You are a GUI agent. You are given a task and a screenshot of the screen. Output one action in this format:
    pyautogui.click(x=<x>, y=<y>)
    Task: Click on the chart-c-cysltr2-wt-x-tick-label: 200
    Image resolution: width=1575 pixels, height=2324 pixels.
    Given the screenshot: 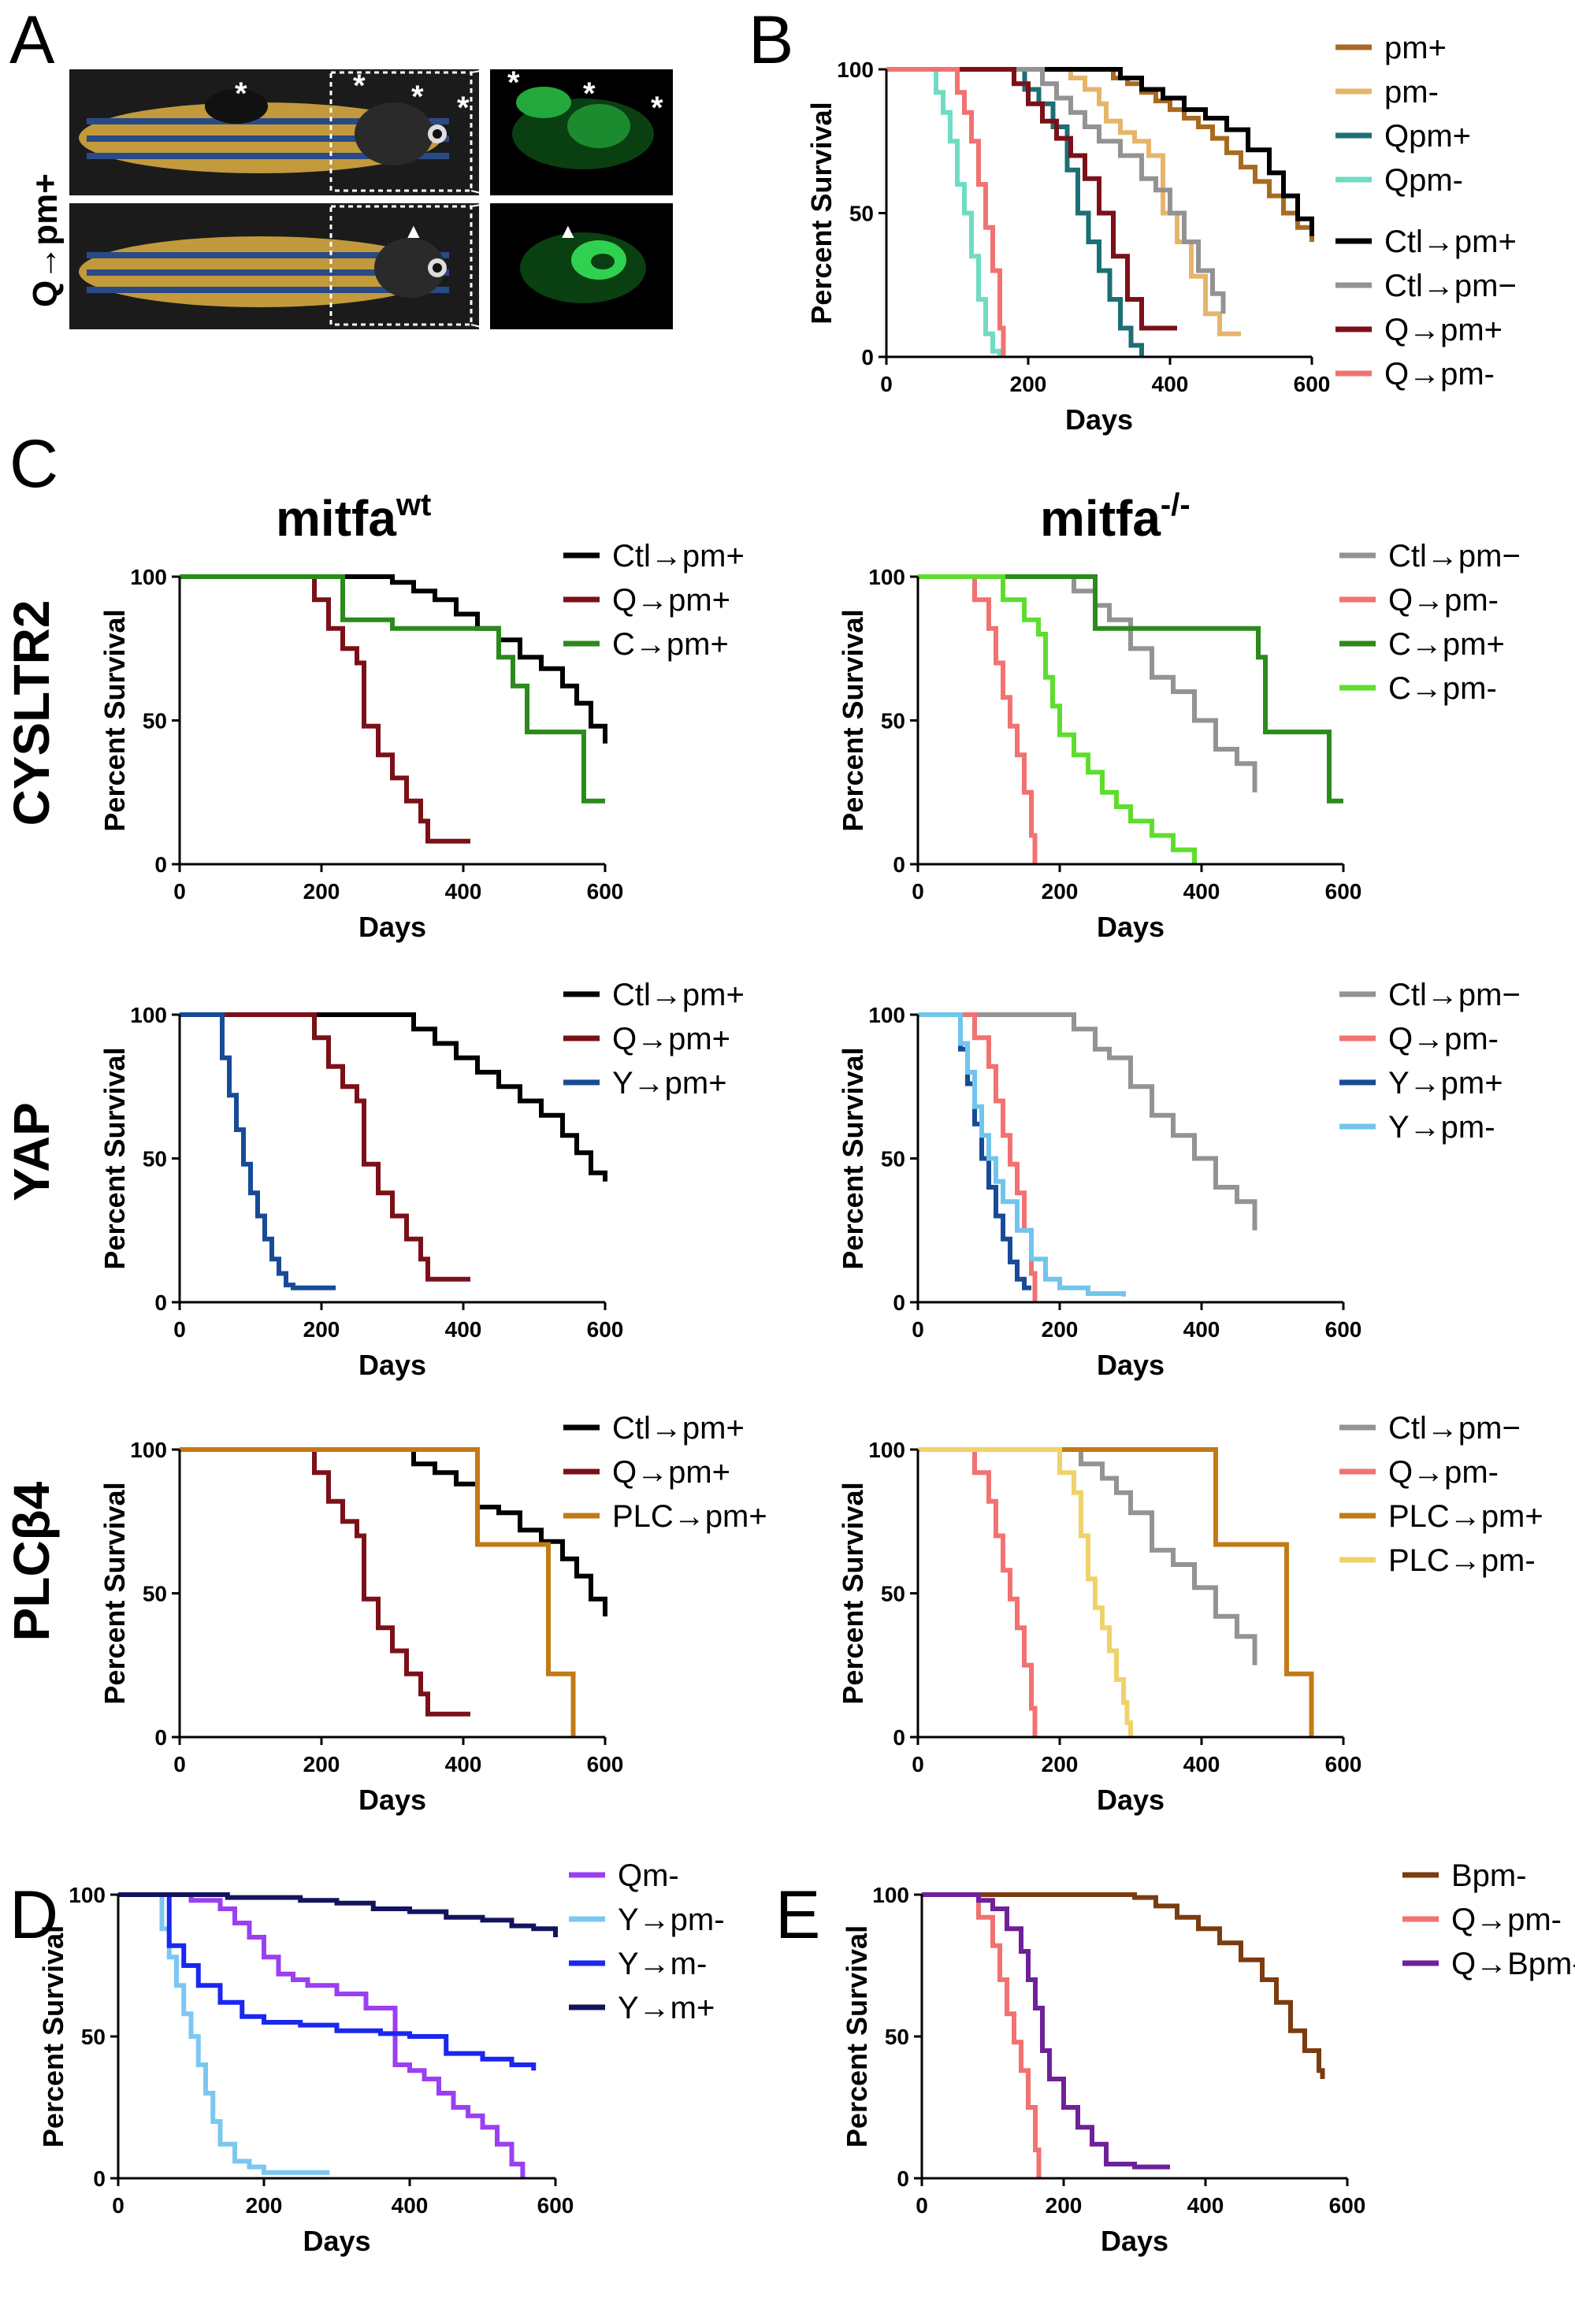 What is the action you would take?
    pyautogui.click(x=321, y=891)
    